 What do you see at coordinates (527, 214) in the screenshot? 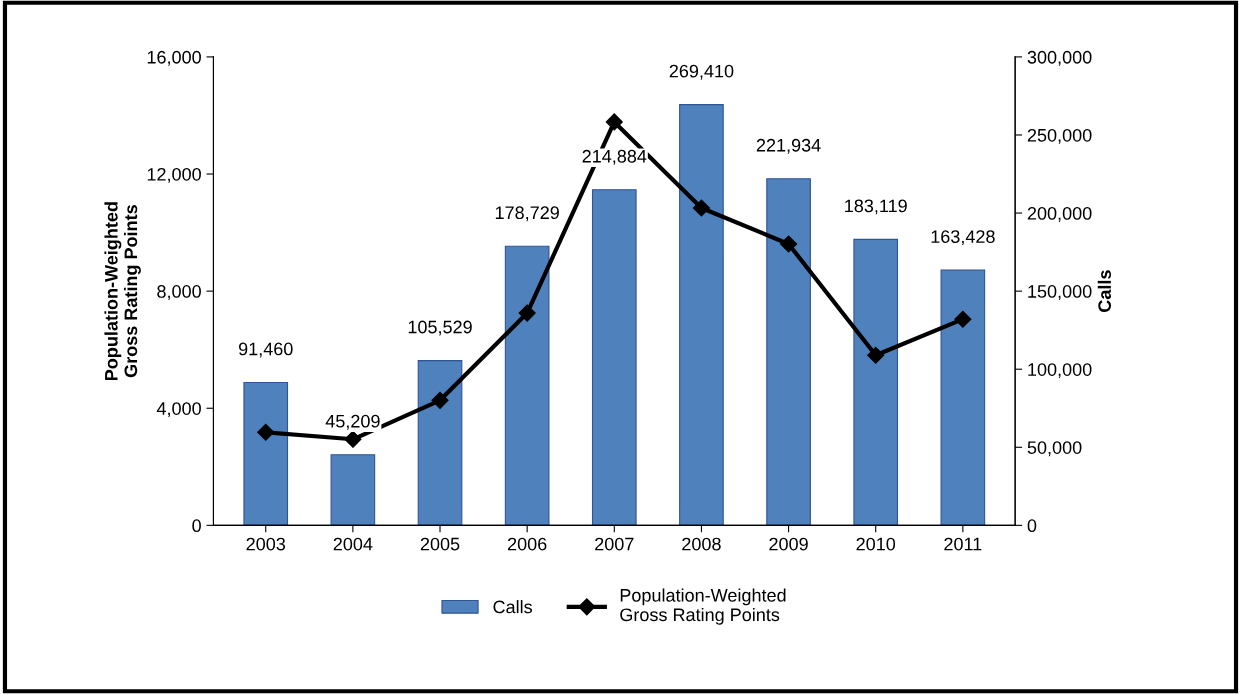
I see `data-label: 178,729` at bounding box center [527, 214].